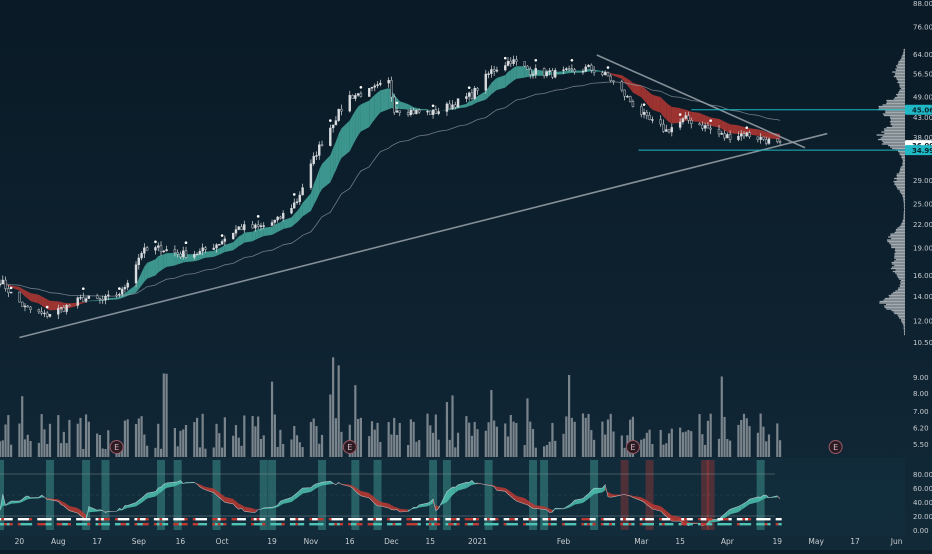 The height and width of the screenshot is (554, 932). Describe the element at coordinates (922, 55) in the screenshot. I see `price-tick-label: 64.00` at that location.